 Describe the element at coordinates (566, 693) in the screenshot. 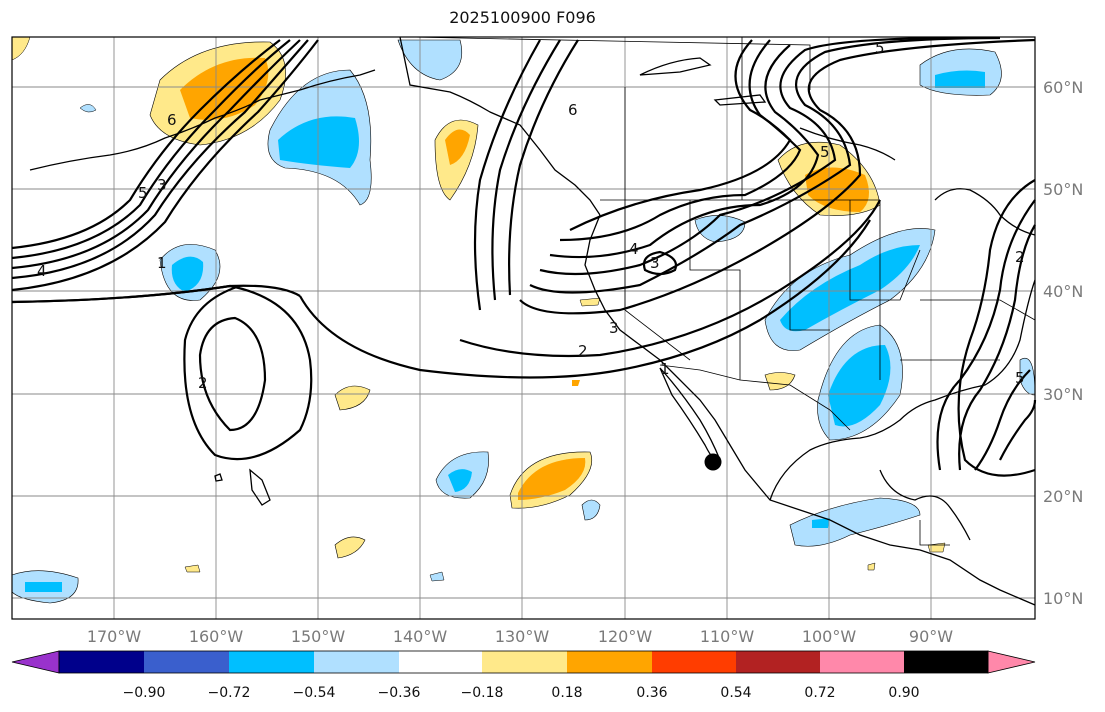

I see `colorbar-tick-label: 0.18` at that location.